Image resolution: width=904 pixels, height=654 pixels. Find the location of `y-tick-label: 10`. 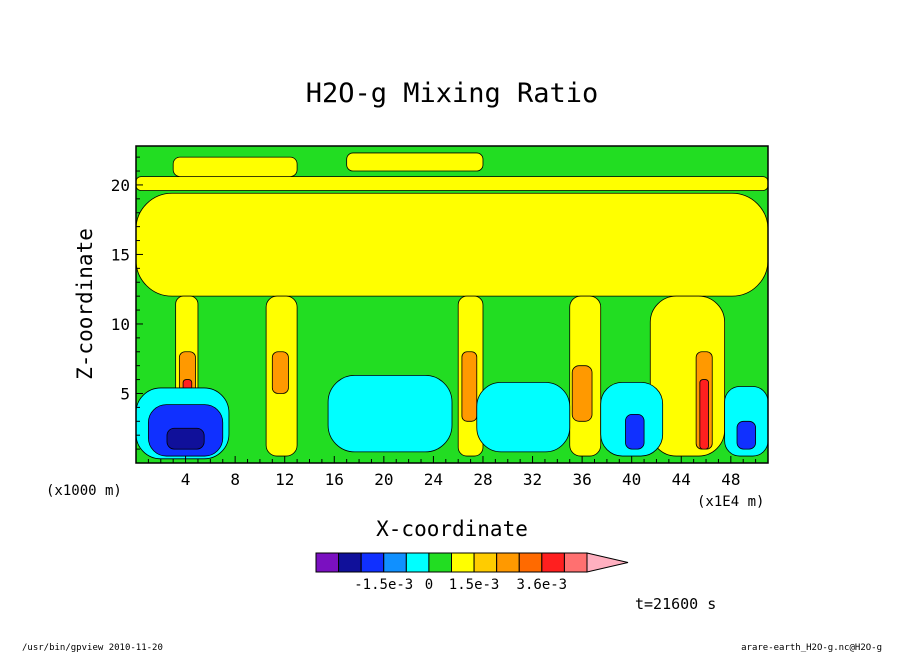

y-tick-label: 10 is located at coordinates (120, 324).